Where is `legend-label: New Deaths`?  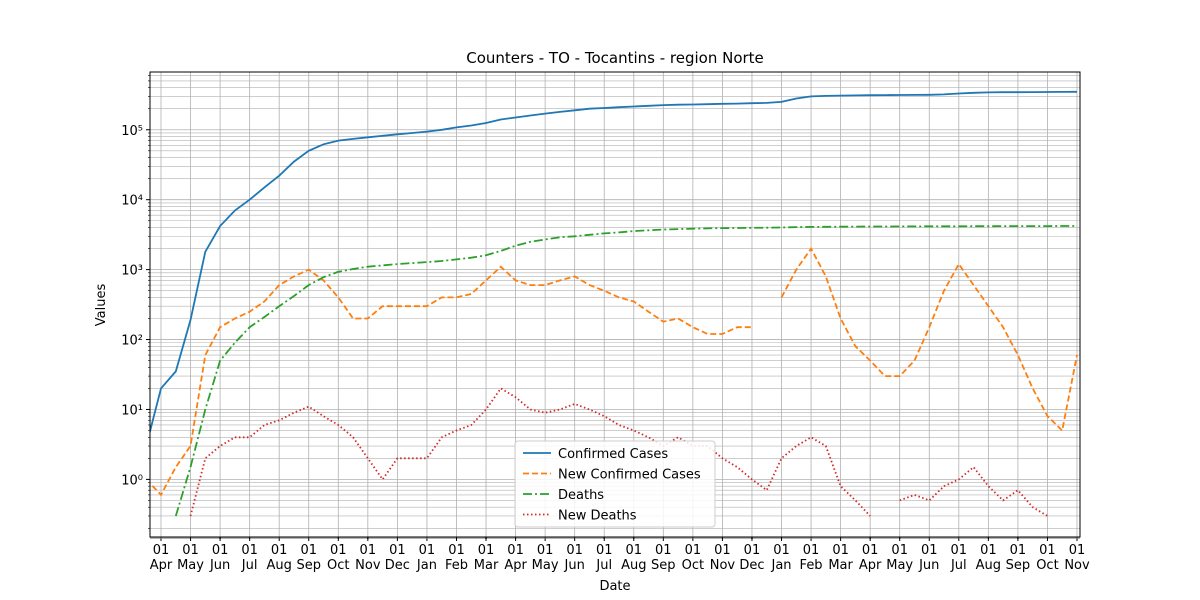
legend-label: New Deaths is located at coordinates (597, 516).